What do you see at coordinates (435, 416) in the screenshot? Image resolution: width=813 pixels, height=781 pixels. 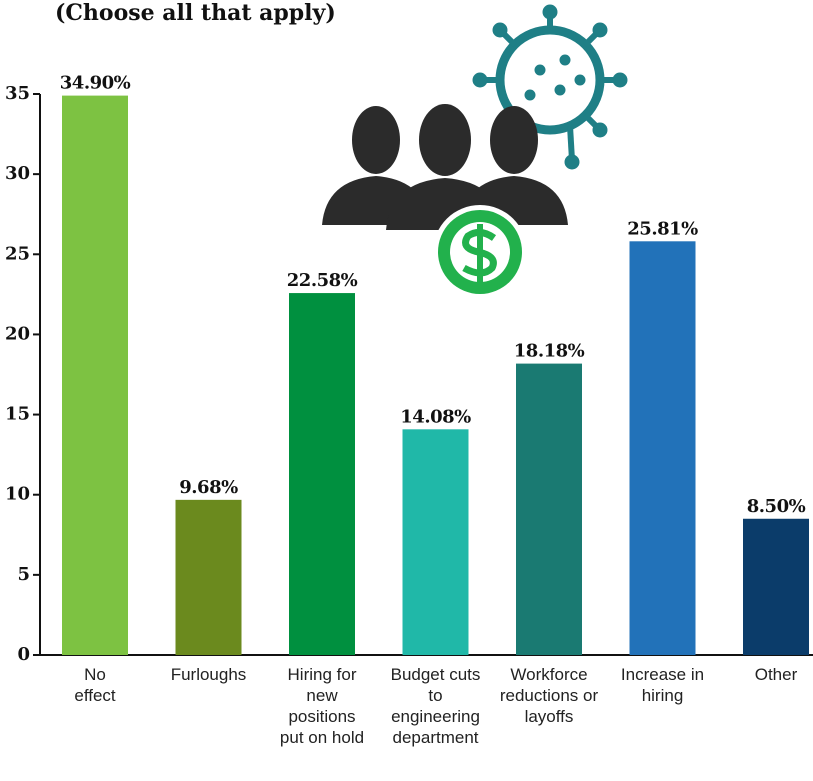 I see `value-label: 14.08%` at bounding box center [435, 416].